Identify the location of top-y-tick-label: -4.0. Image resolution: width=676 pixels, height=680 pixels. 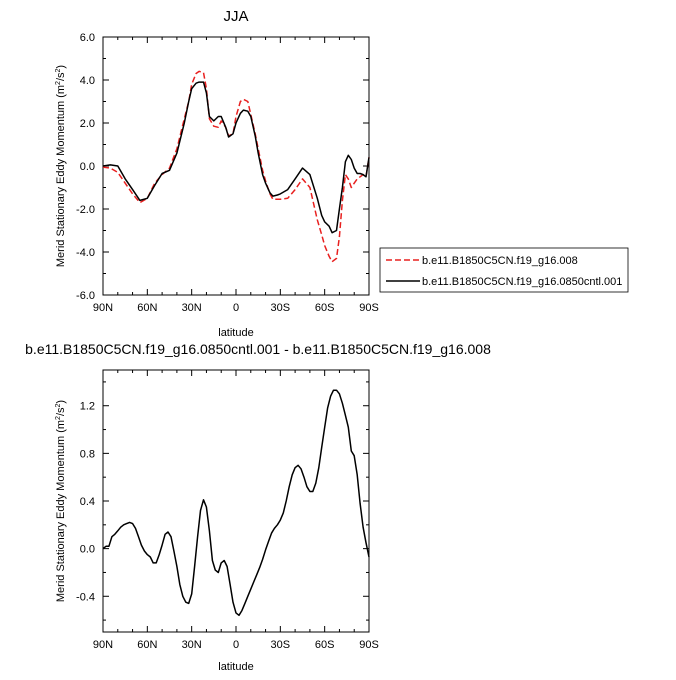
(85, 253).